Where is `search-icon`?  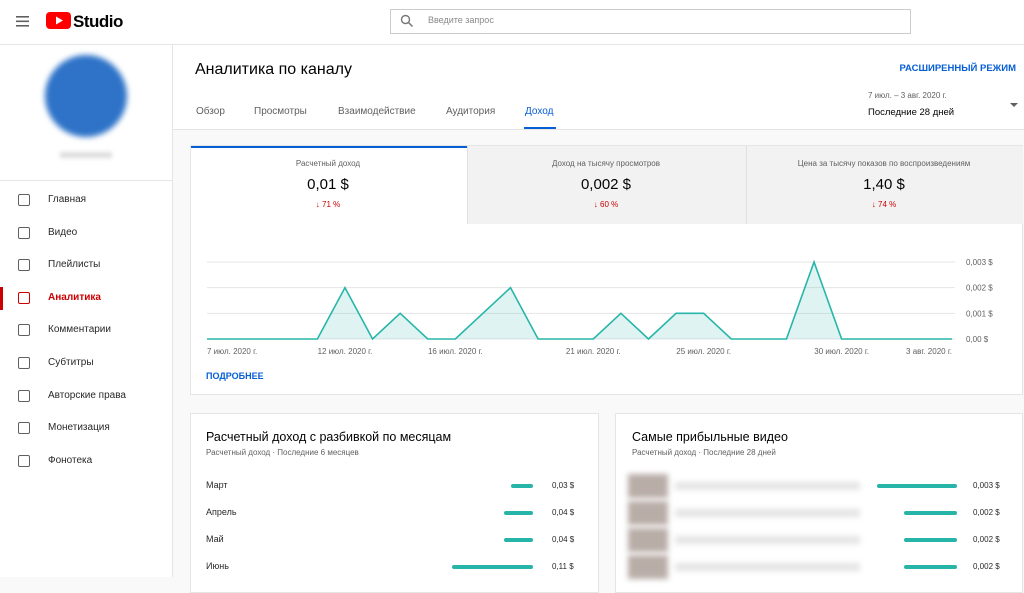
search-icon is located at coordinates (407, 21).